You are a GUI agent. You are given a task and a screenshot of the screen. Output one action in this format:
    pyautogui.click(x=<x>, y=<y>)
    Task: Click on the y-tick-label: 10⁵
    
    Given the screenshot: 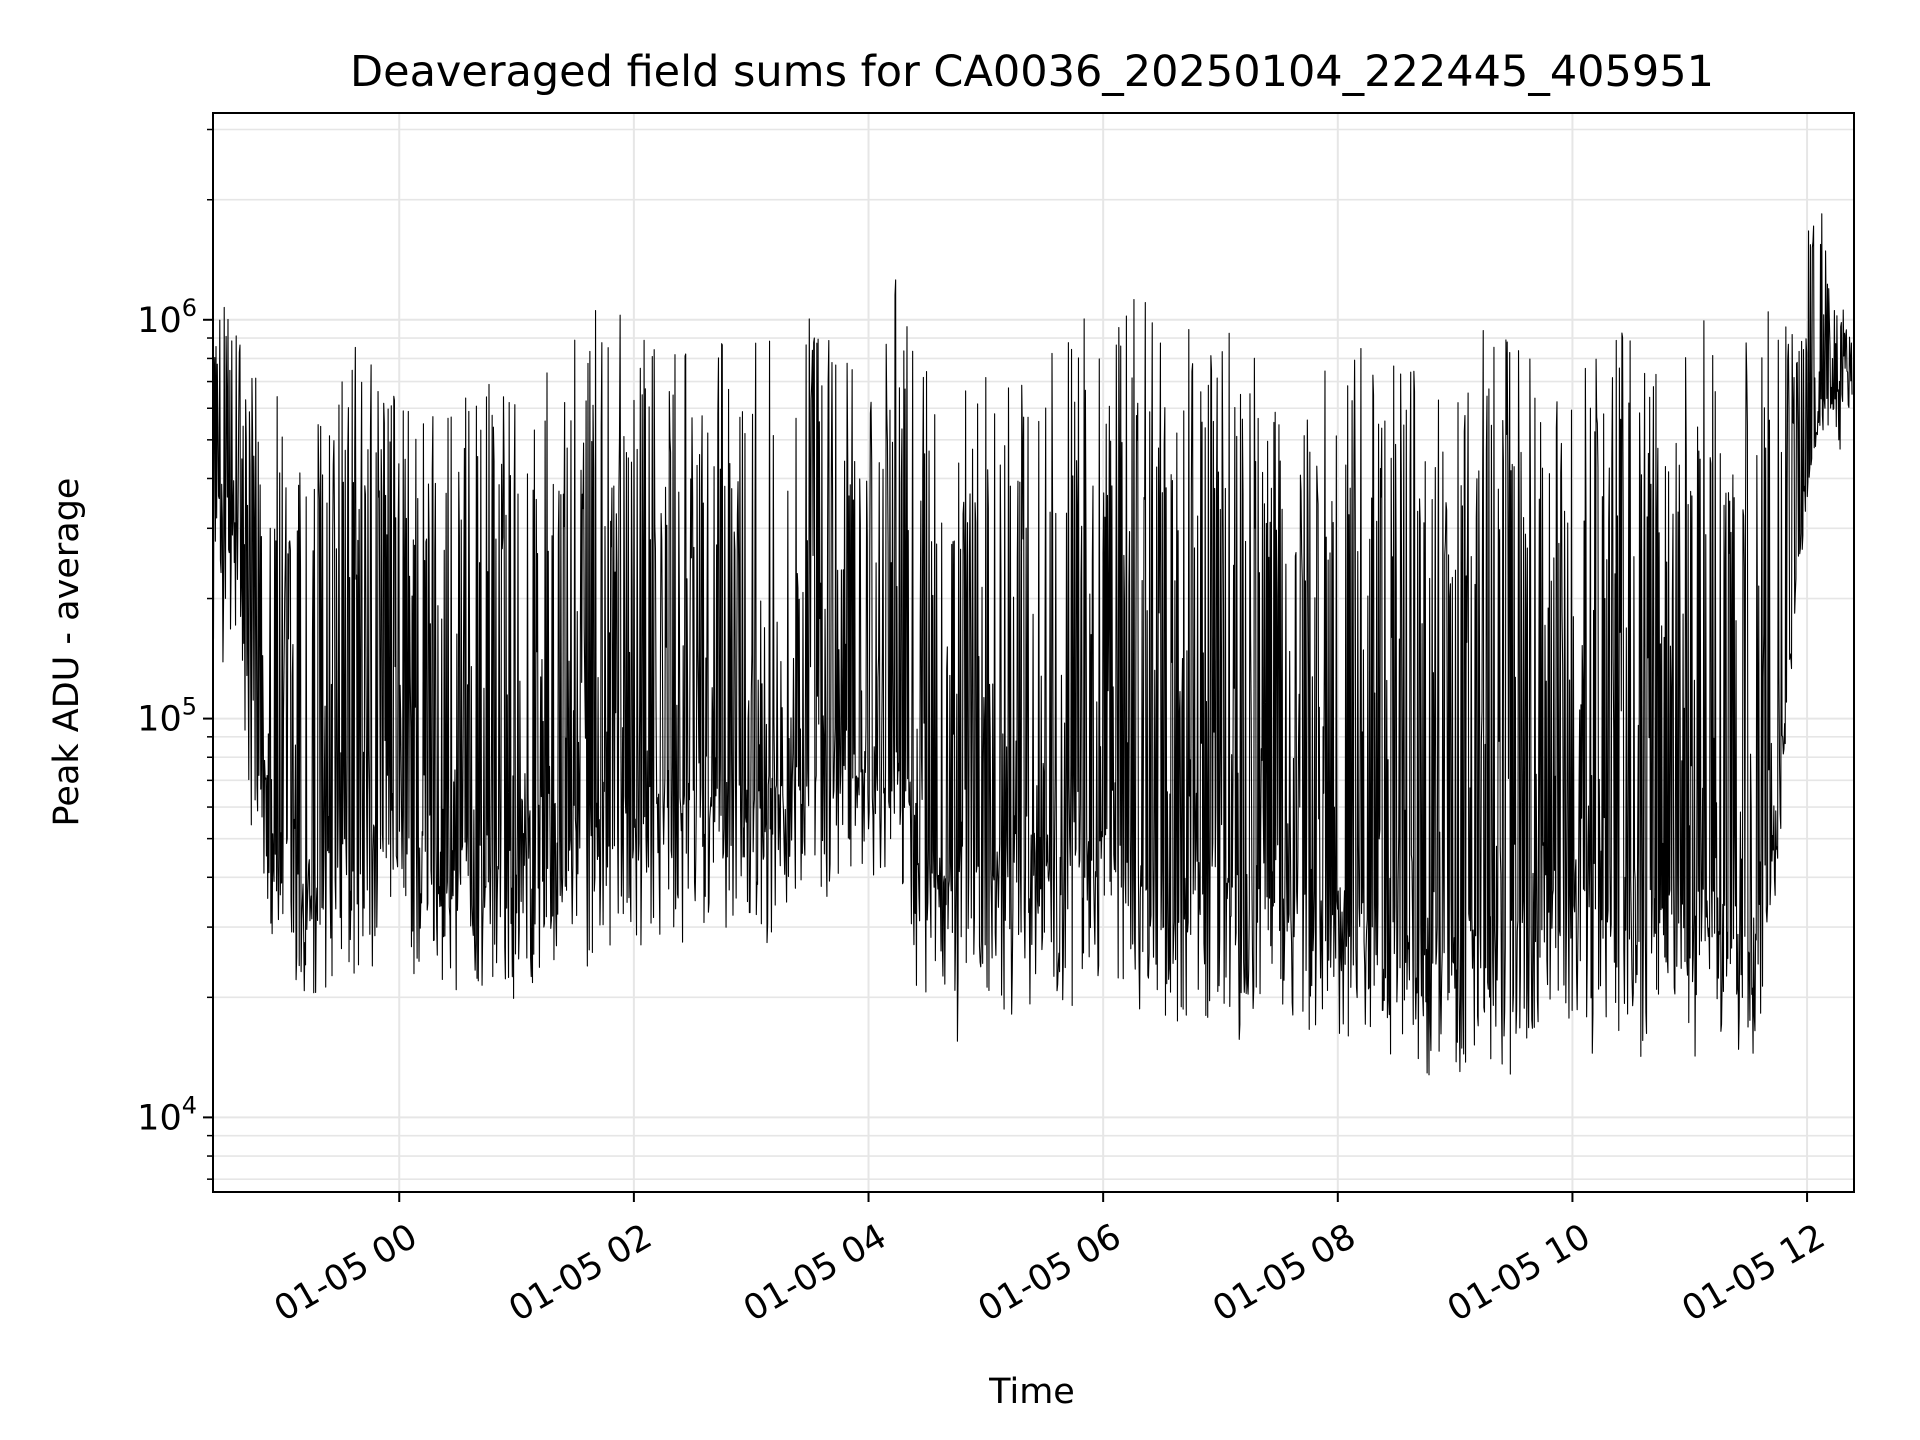 What is the action you would take?
    pyautogui.click(x=167, y=716)
    